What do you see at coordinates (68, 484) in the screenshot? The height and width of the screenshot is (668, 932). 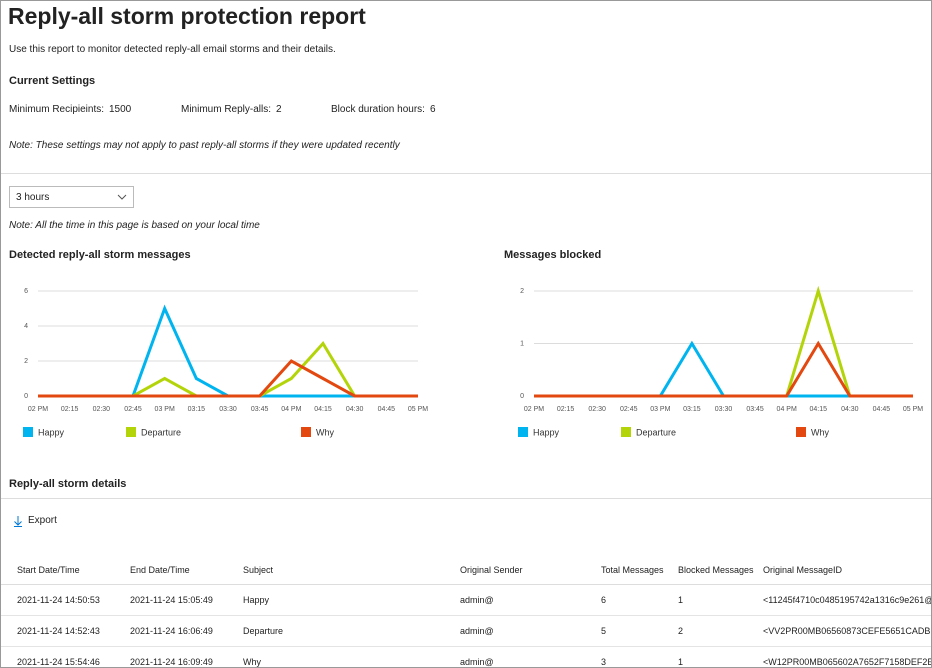 I see `details-heading: Reply-all storm details` at bounding box center [68, 484].